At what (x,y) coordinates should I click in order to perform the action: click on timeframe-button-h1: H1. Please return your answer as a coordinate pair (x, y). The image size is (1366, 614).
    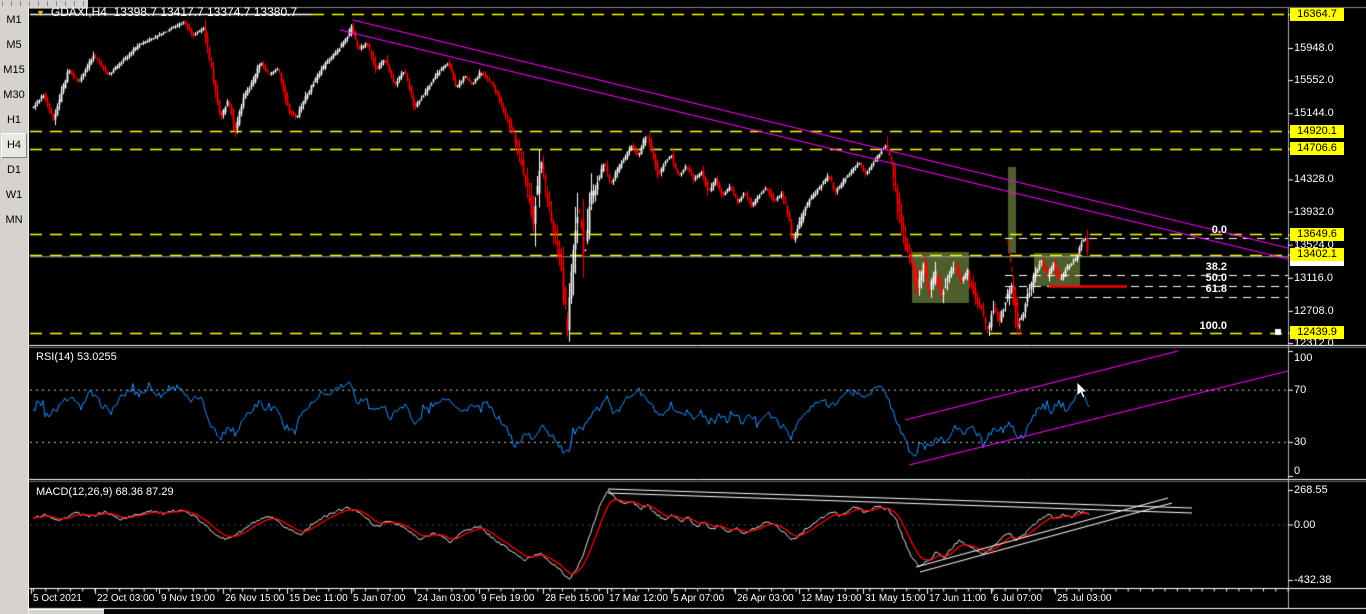
    Looking at the image, I should click on (14, 120).